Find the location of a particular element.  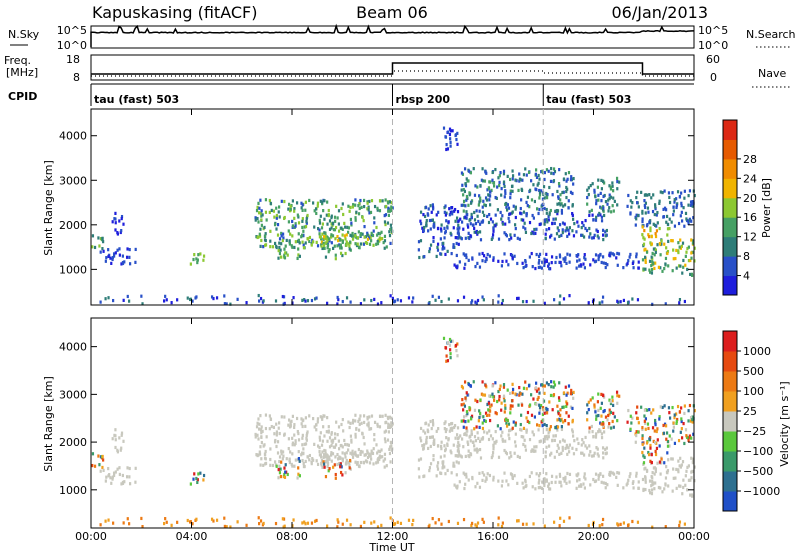

colorbar-swatch is located at coordinates (730, 168).